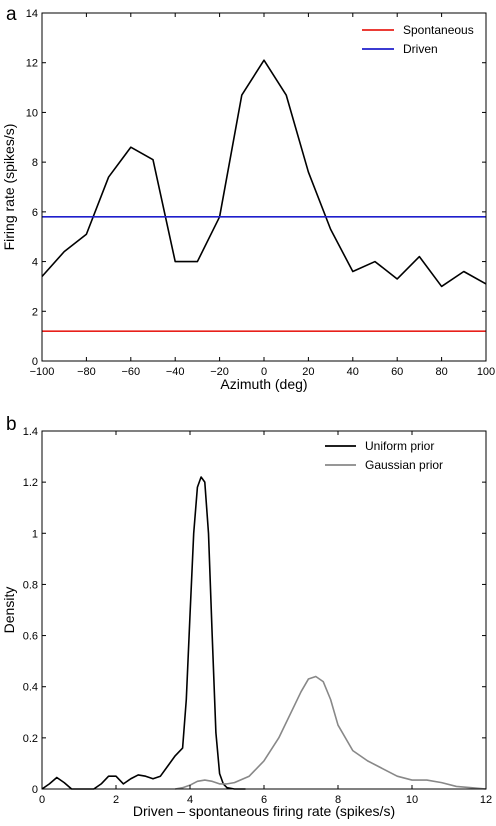  What do you see at coordinates (264, 372) in the screenshot?
I see `chart-a-x-tick-label: 0` at bounding box center [264, 372].